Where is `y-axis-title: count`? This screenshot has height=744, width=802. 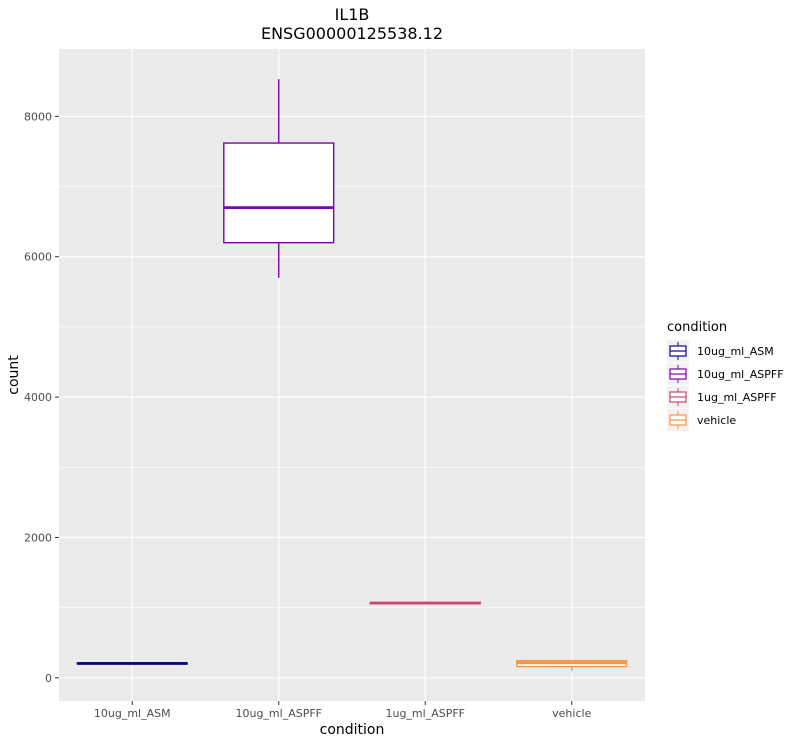
y-axis-title: count is located at coordinates (14, 375).